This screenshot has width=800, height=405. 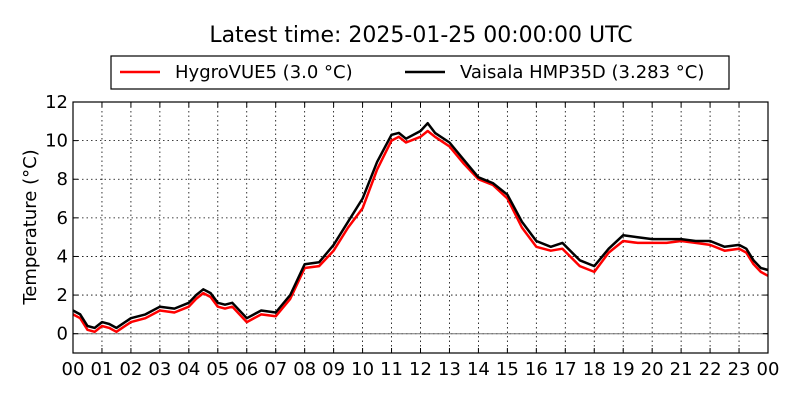 What do you see at coordinates (130, 369) in the screenshot?
I see `x-tick-label: 02` at bounding box center [130, 369].